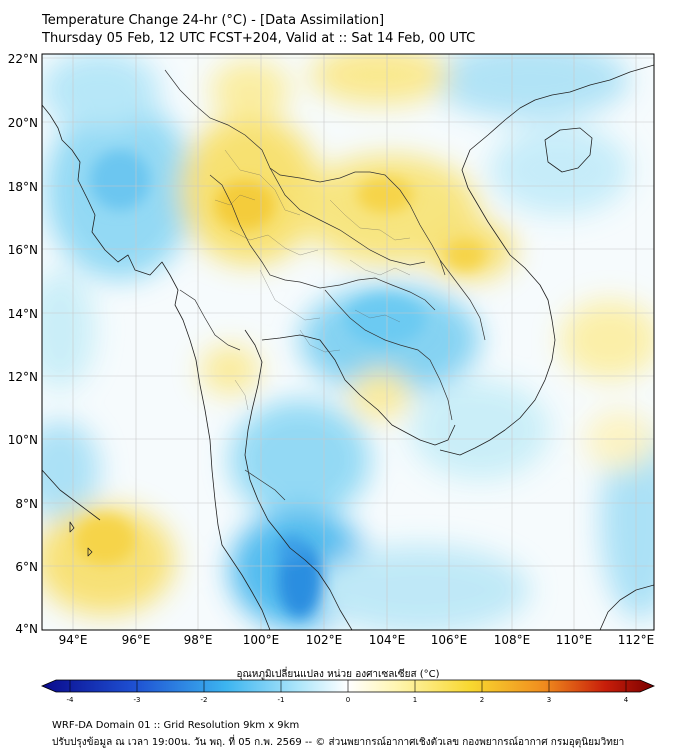 The height and width of the screenshot is (756, 676). I want to click on lon-label: 102°E, so click(324, 640).